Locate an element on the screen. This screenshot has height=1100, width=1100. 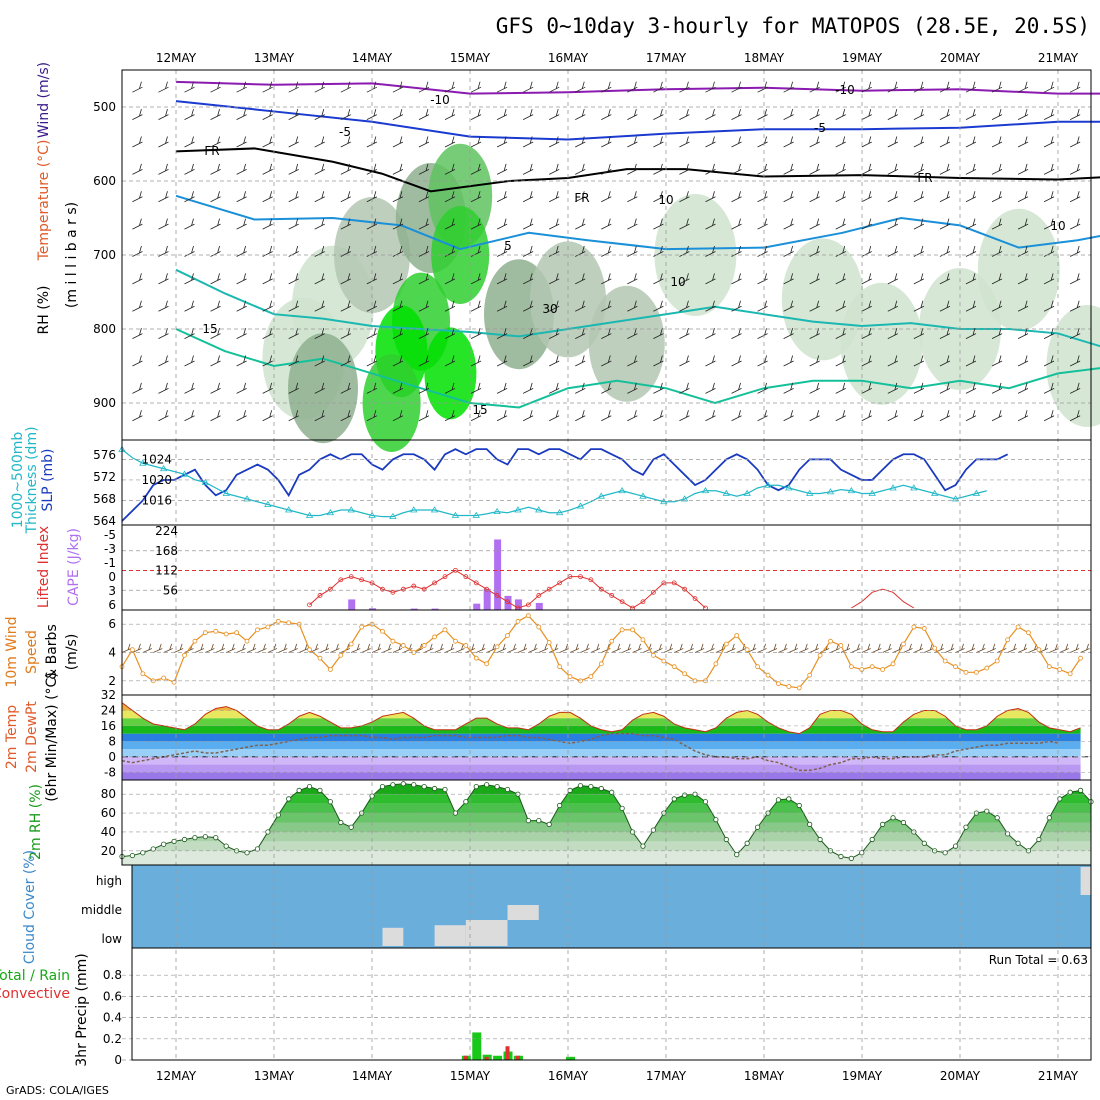
rh-band is located at coordinates (606, 799).